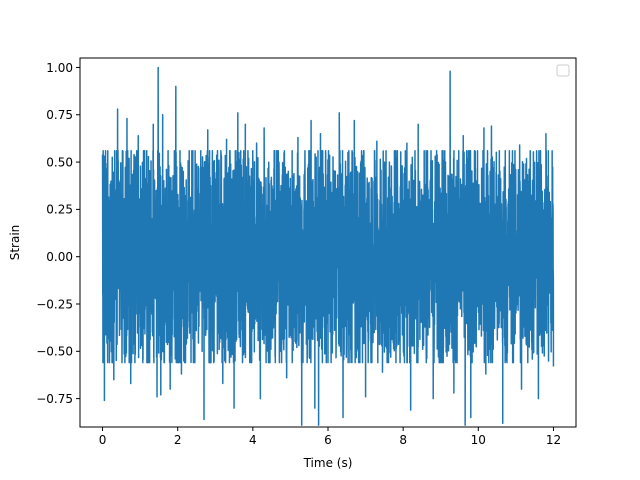 This screenshot has width=640, height=480. I want to click on x-tick-label: 6, so click(328, 440).